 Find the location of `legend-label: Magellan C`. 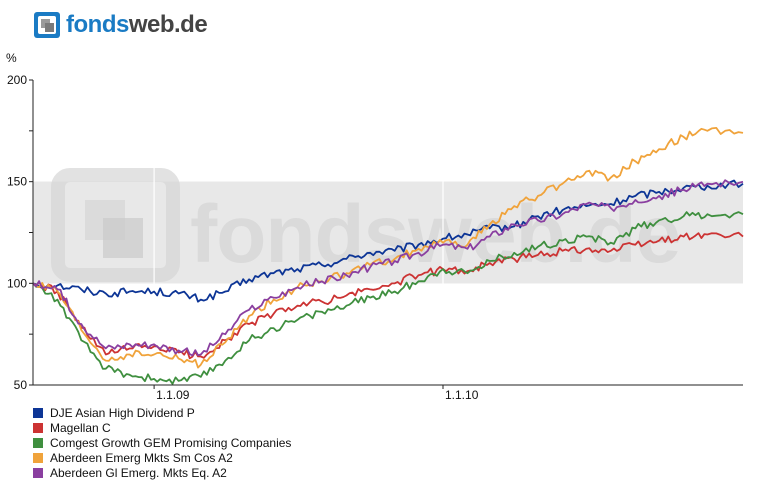

legend-label: Magellan C is located at coordinates (80, 427).